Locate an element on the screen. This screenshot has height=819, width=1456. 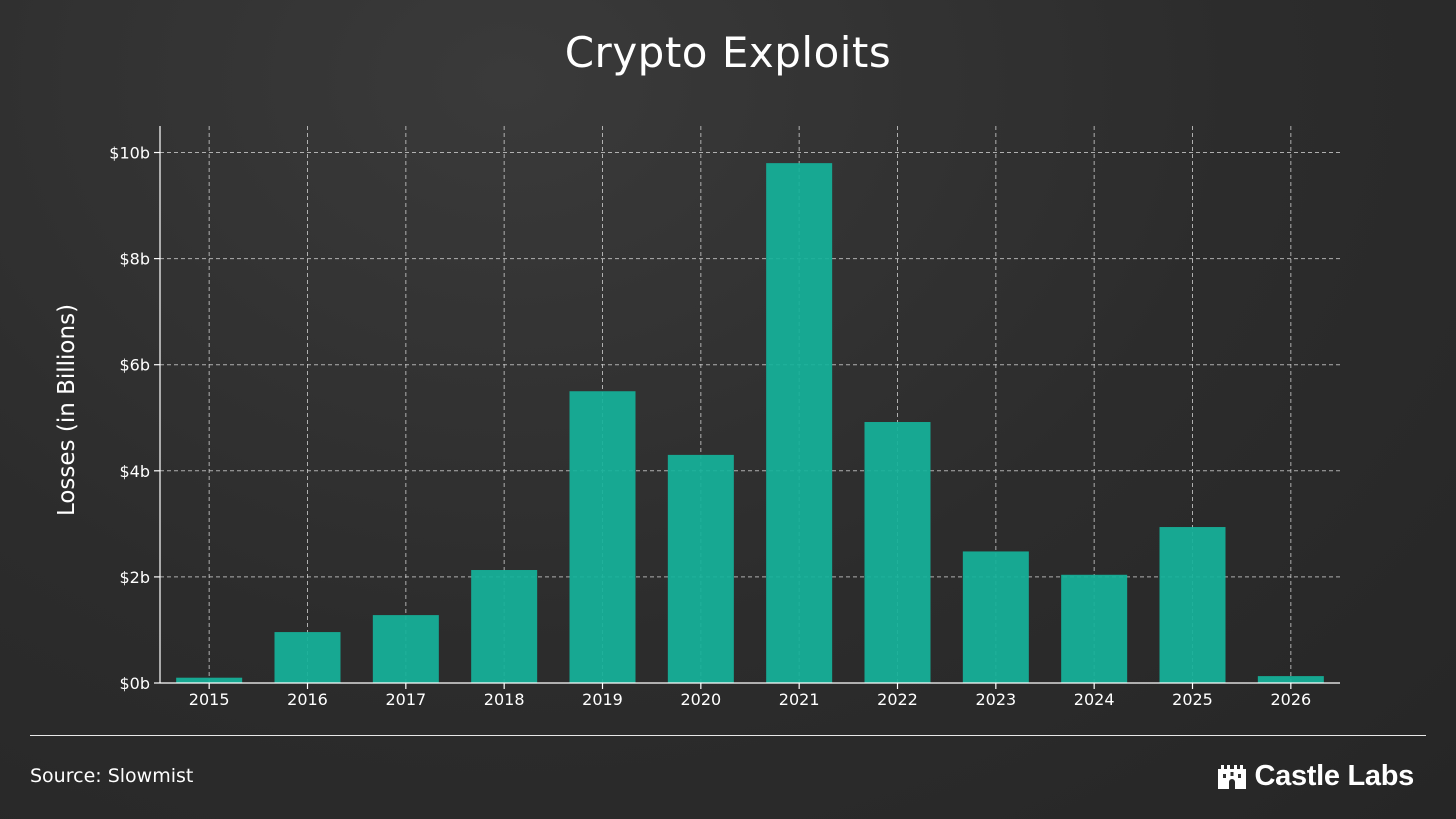
bar-2023 is located at coordinates (995, 617).